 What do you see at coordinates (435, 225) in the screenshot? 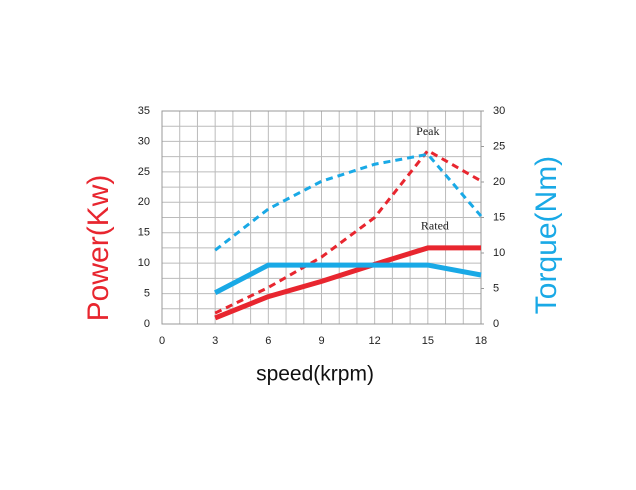
I see `annotation: Rated` at bounding box center [435, 225].